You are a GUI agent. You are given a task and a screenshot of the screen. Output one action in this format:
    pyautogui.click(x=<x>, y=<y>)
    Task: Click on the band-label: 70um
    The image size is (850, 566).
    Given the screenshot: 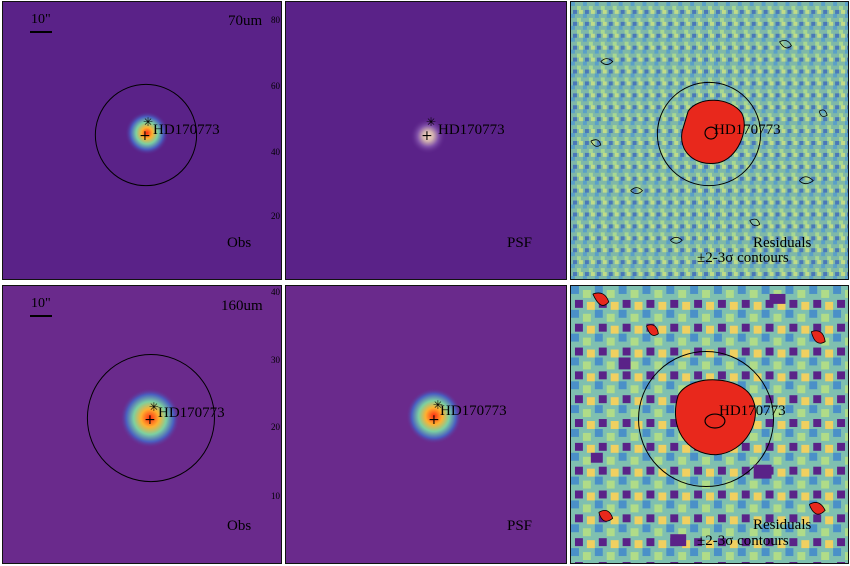 What is the action you would take?
    pyautogui.click(x=245, y=21)
    